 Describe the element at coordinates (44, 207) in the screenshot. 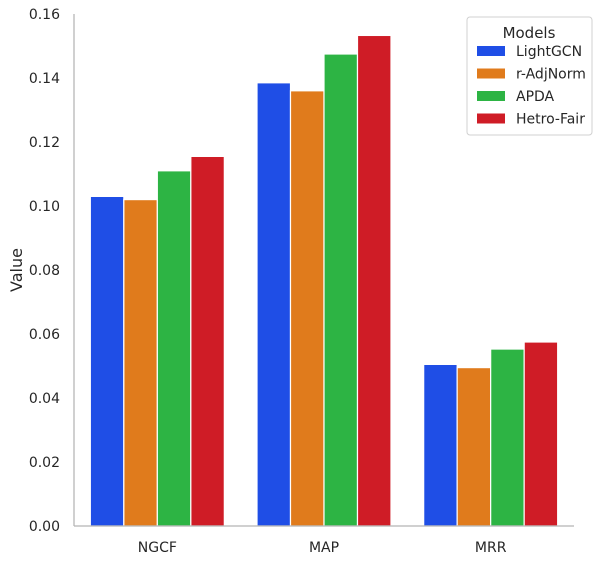

I see `y-tick-label: 0.10` at that location.